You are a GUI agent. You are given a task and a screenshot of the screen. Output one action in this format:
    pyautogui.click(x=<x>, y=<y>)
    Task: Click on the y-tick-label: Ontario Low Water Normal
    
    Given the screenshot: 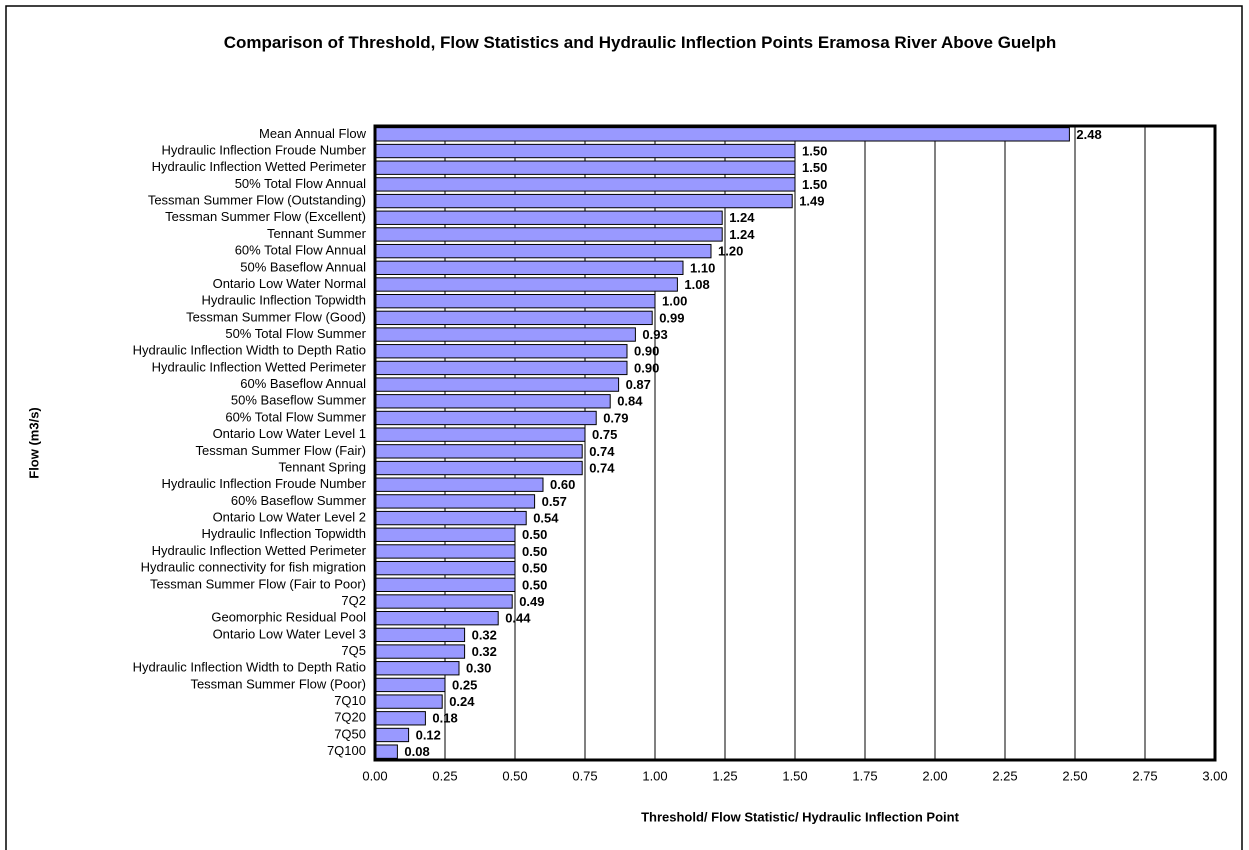 What is the action you would take?
    pyautogui.click(x=290, y=283)
    